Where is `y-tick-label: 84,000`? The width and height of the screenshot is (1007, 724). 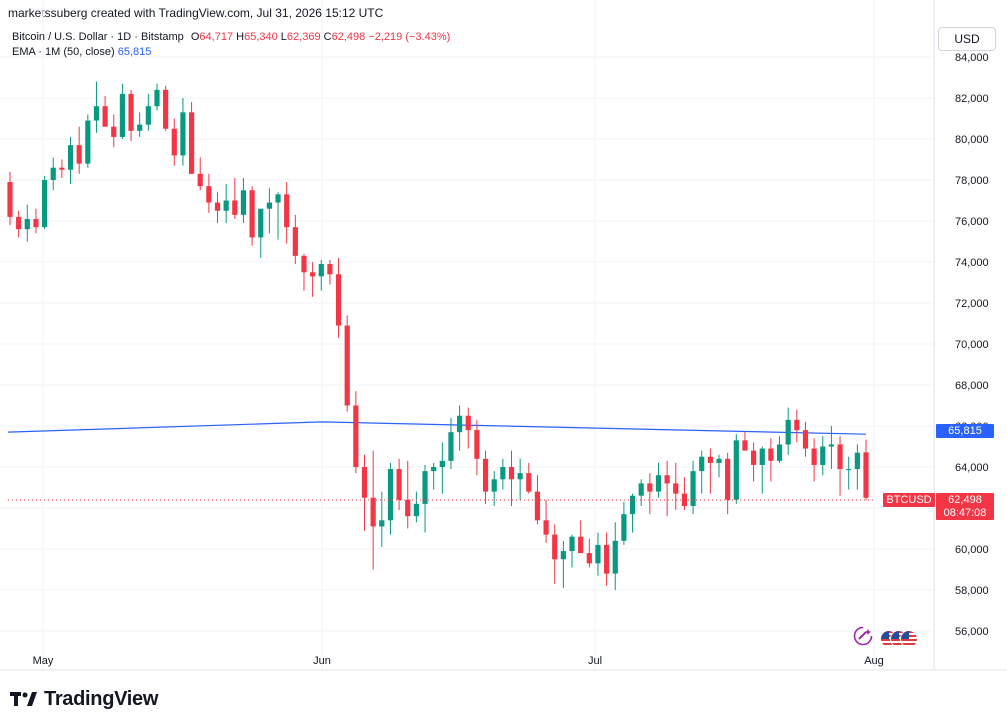 y-tick-label: 84,000 is located at coordinates (972, 58).